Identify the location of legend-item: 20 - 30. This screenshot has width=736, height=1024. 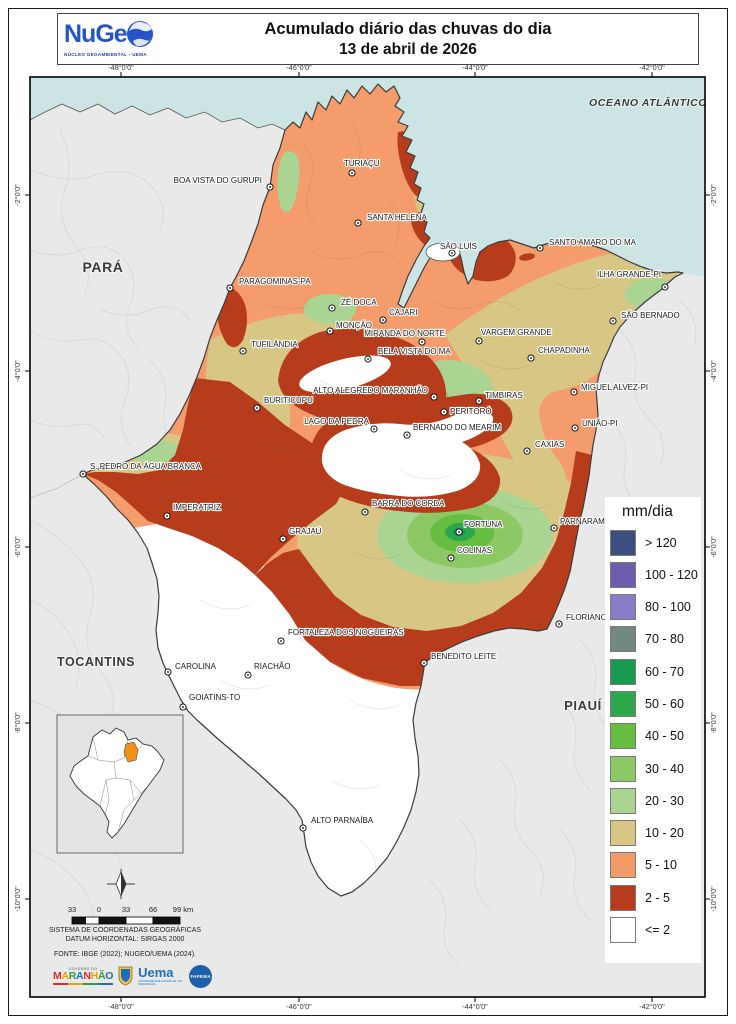
(655, 800).